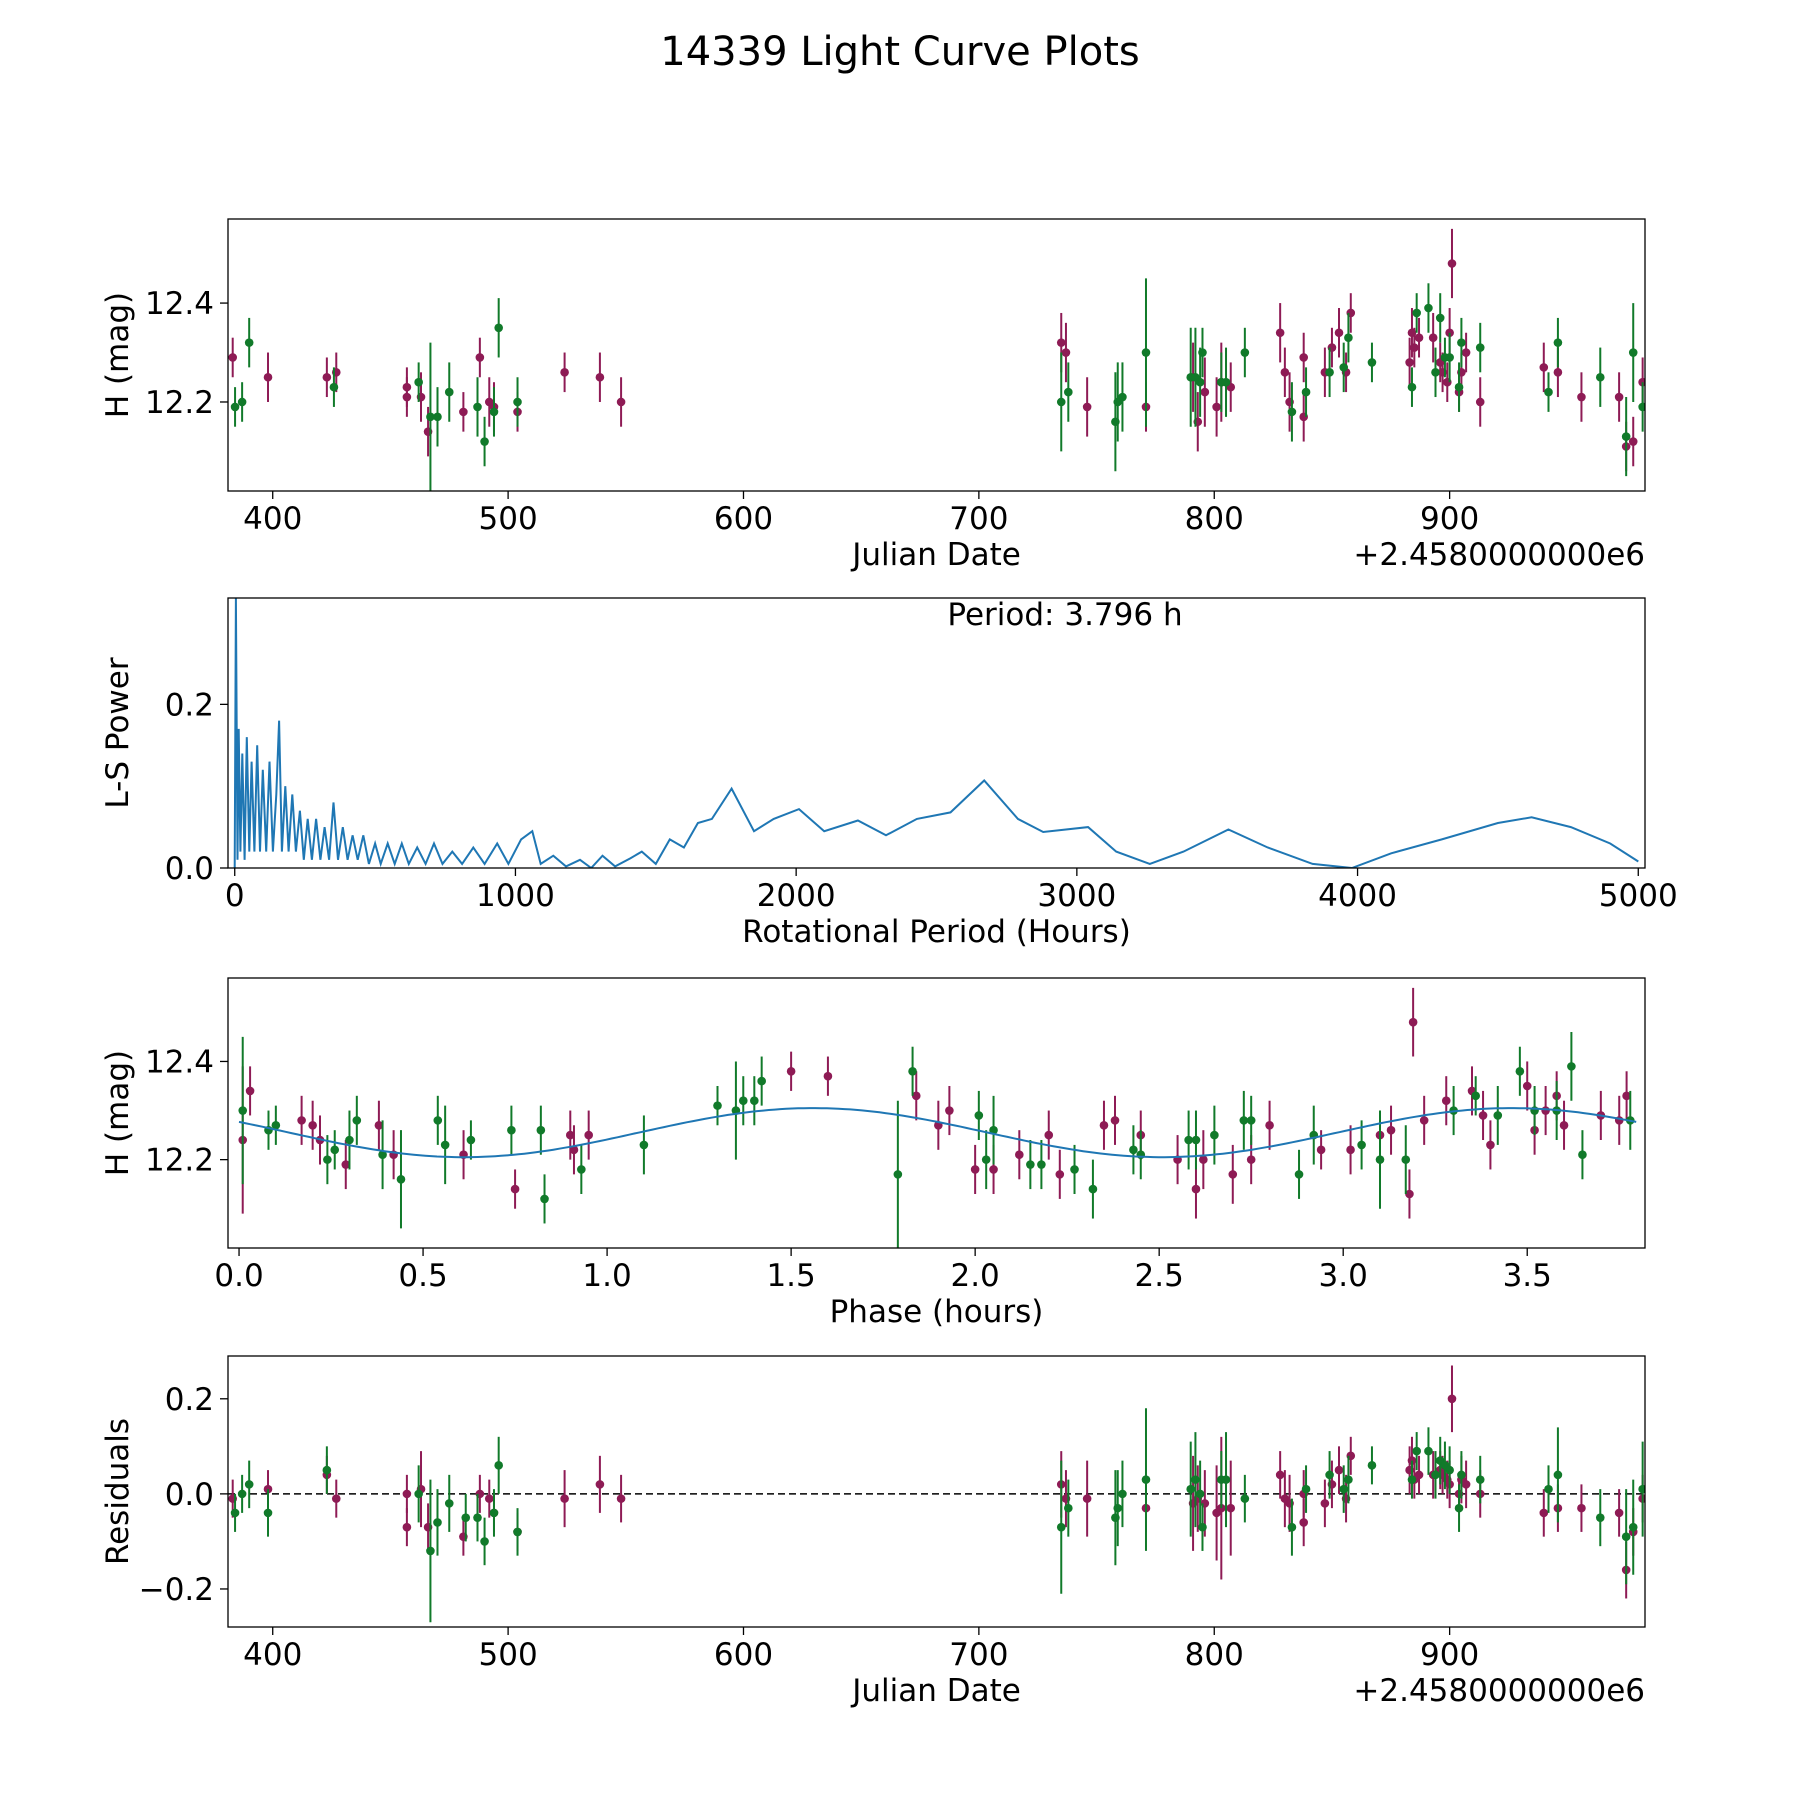 The image size is (1800, 1800). What do you see at coordinates (606, 1276) in the screenshot?
I see `x-tick-label: 1.0` at bounding box center [606, 1276].